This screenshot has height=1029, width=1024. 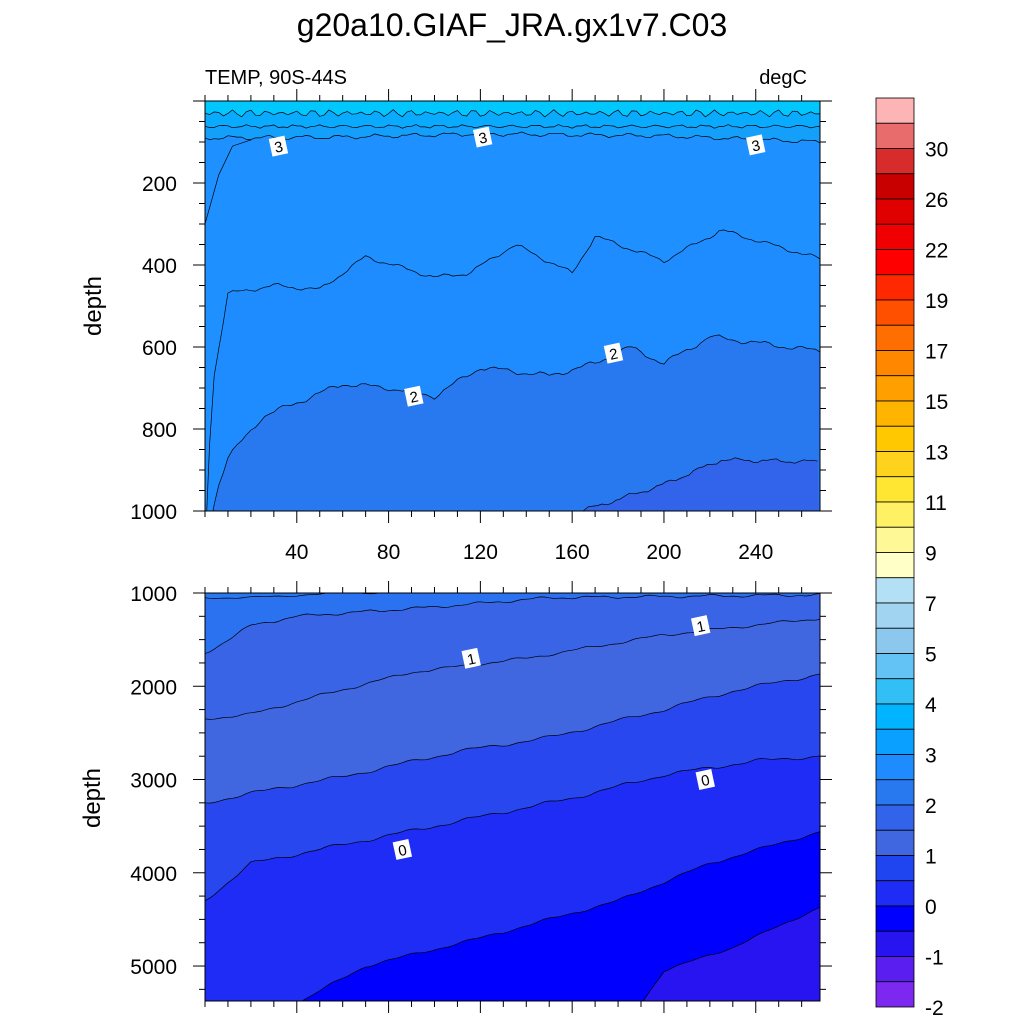 I want to click on colorbar: 30 26 22 19 17 15 13 11 9 7 5 4 3 2 1 0 -1 -2, so click(x=911, y=558).